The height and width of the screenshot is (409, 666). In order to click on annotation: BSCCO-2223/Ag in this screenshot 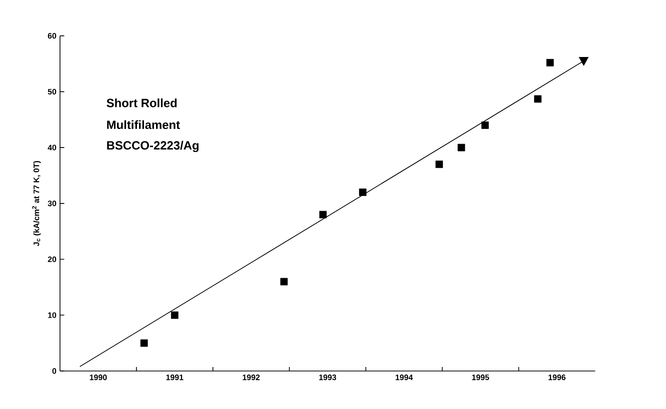, I will do `click(153, 146)`.